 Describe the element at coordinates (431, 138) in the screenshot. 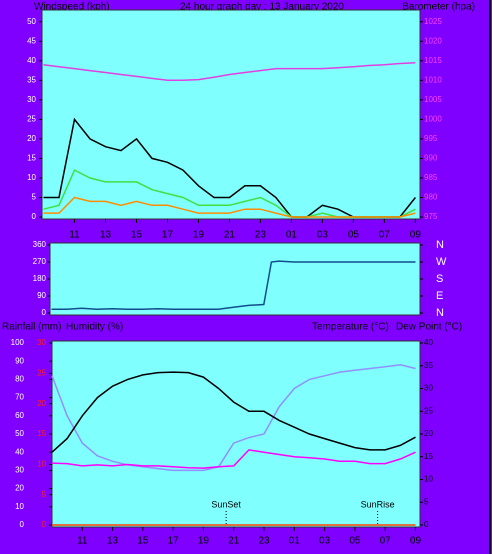

I see `y2ticks-label: 995` at that location.